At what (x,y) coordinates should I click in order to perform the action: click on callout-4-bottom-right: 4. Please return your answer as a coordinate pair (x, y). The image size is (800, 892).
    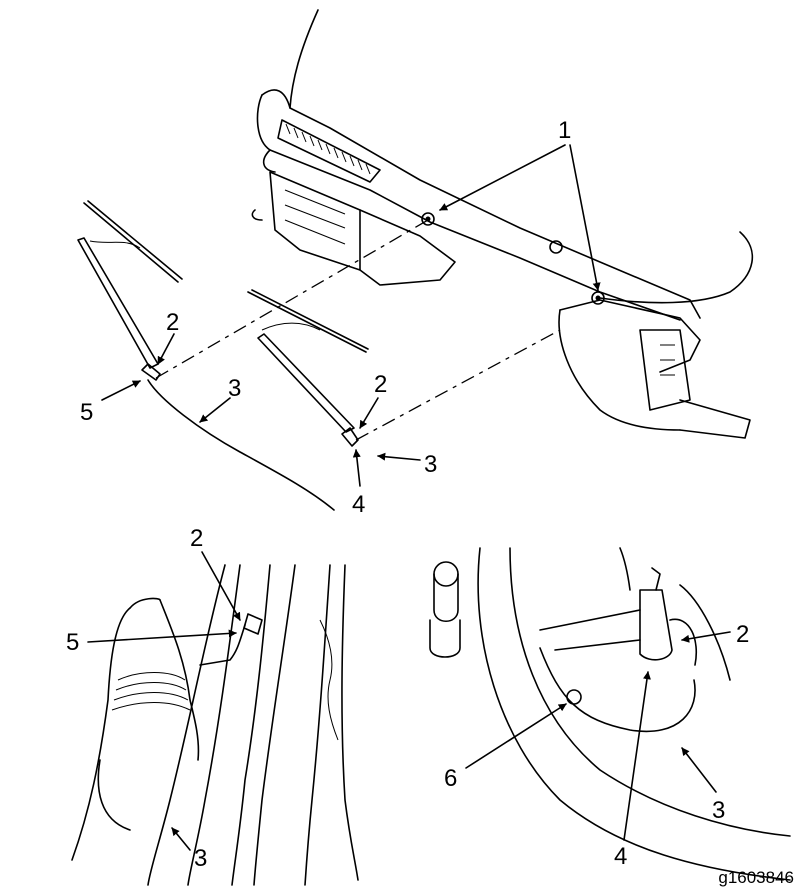
    Looking at the image, I should click on (620, 856).